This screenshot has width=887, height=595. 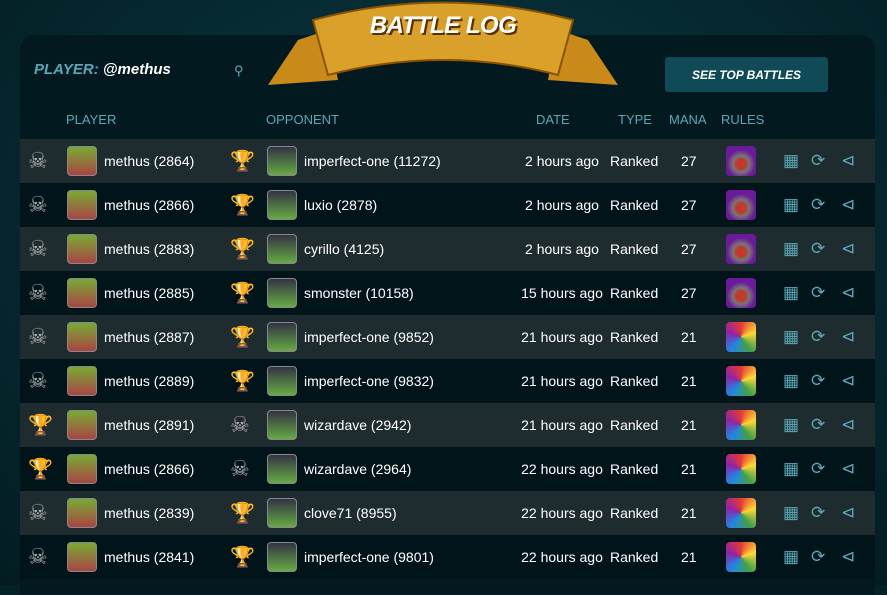 What do you see at coordinates (746, 74) in the screenshot?
I see `see-top-battles-button: SEE TOP BATTLES` at bounding box center [746, 74].